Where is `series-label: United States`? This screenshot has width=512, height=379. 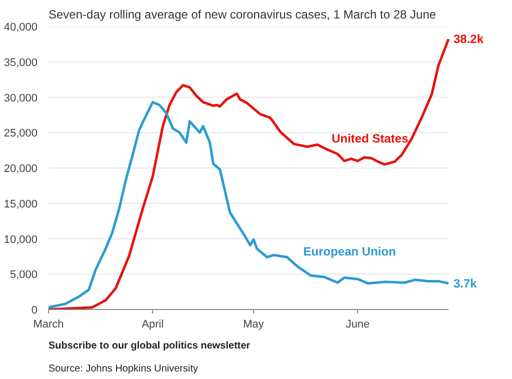
series-label: United States is located at coordinates (370, 139).